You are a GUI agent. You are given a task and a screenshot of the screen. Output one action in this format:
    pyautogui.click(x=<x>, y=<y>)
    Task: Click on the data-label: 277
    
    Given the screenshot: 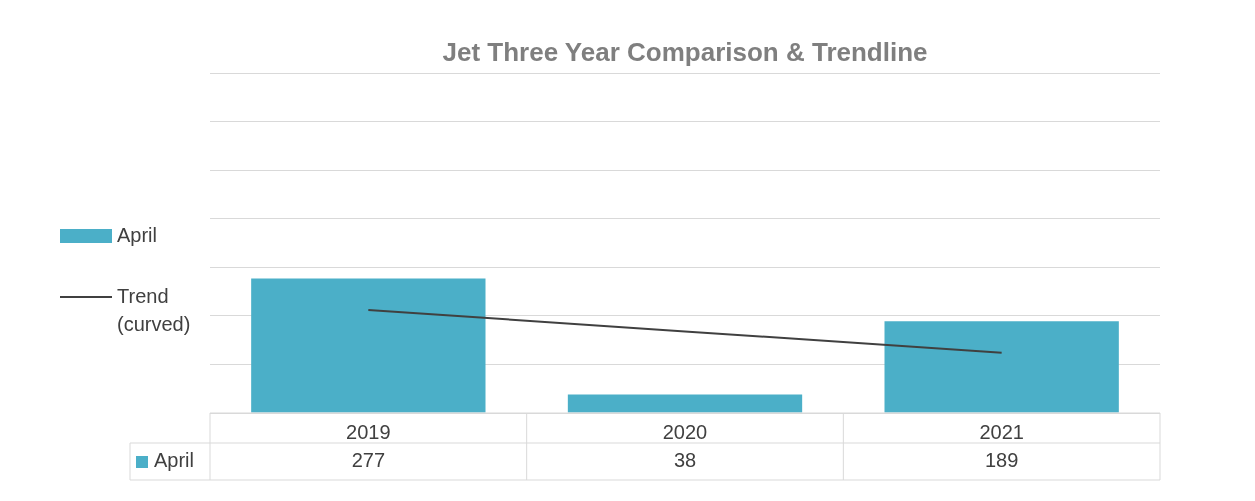 What is the action you would take?
    pyautogui.click(x=368, y=460)
    